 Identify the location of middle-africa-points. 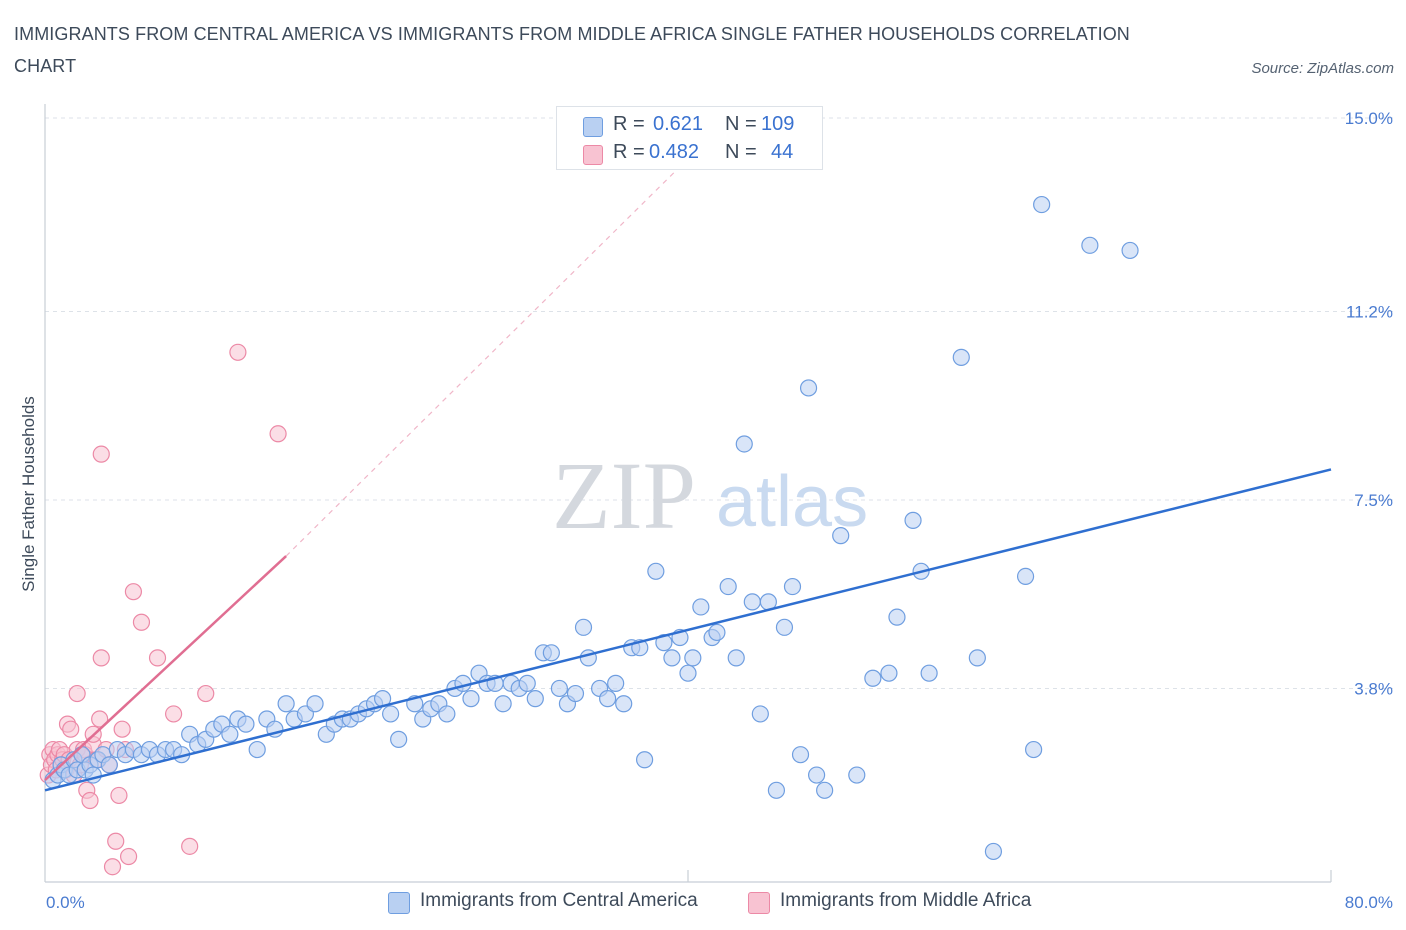
(163, 609).